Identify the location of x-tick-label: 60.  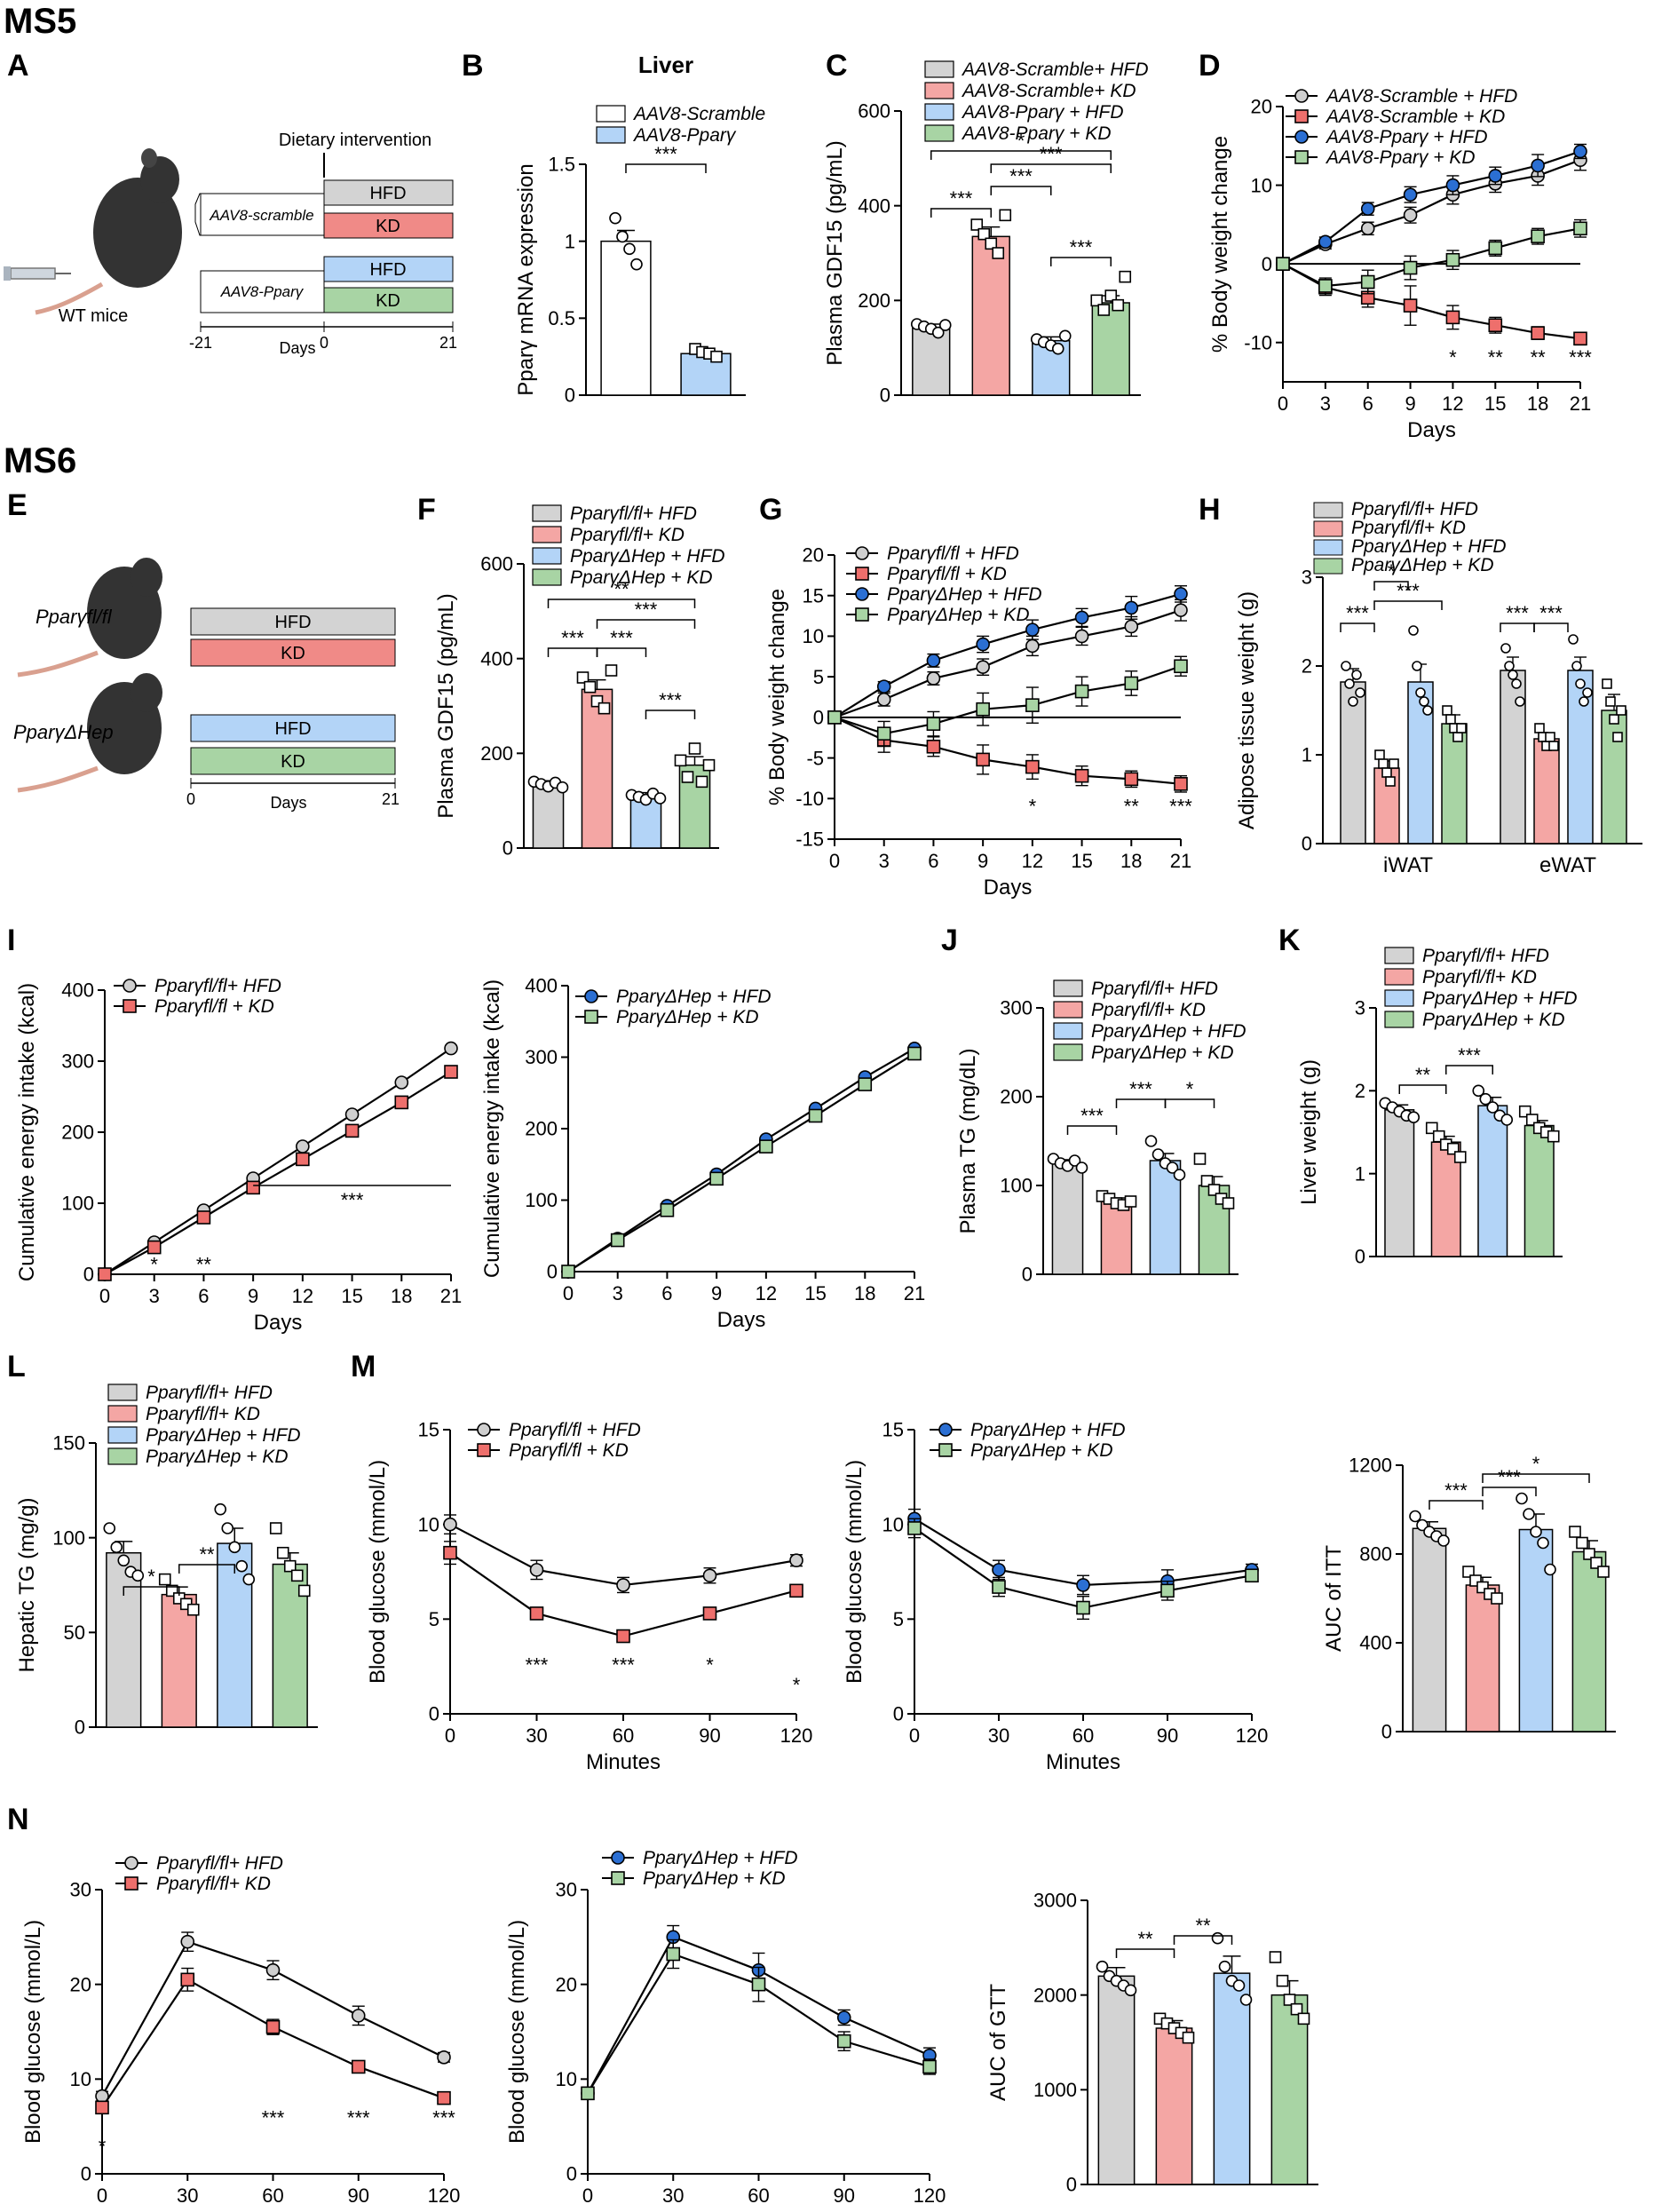
(272, 2195).